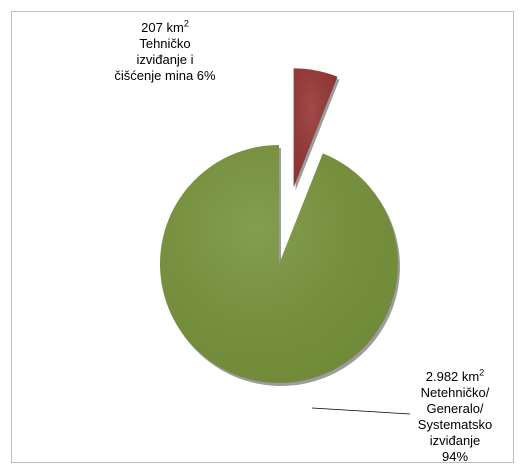 The width and height of the screenshot is (525, 470). What do you see at coordinates (315, 128) in the screenshot?
I see `pie-slice-gloss` at bounding box center [315, 128].